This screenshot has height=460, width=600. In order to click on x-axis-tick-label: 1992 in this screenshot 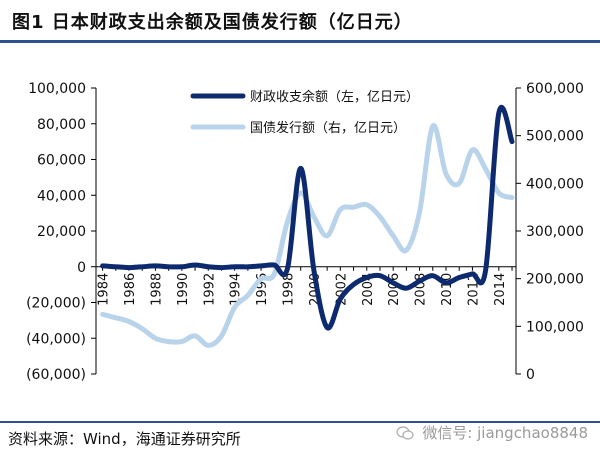, I will do `click(209, 289)`.